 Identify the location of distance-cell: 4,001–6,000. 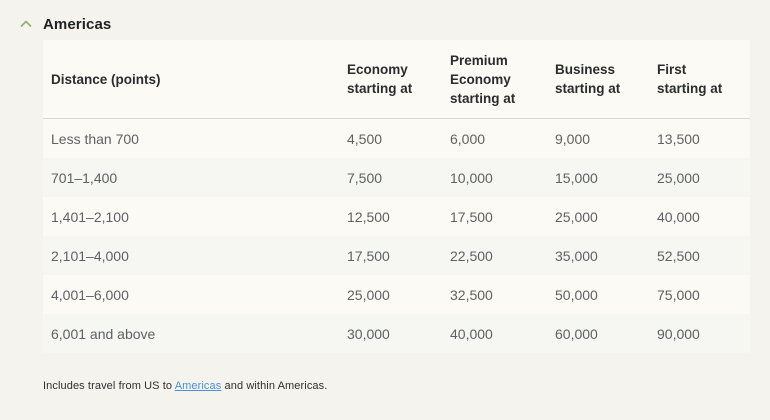
(90, 294).